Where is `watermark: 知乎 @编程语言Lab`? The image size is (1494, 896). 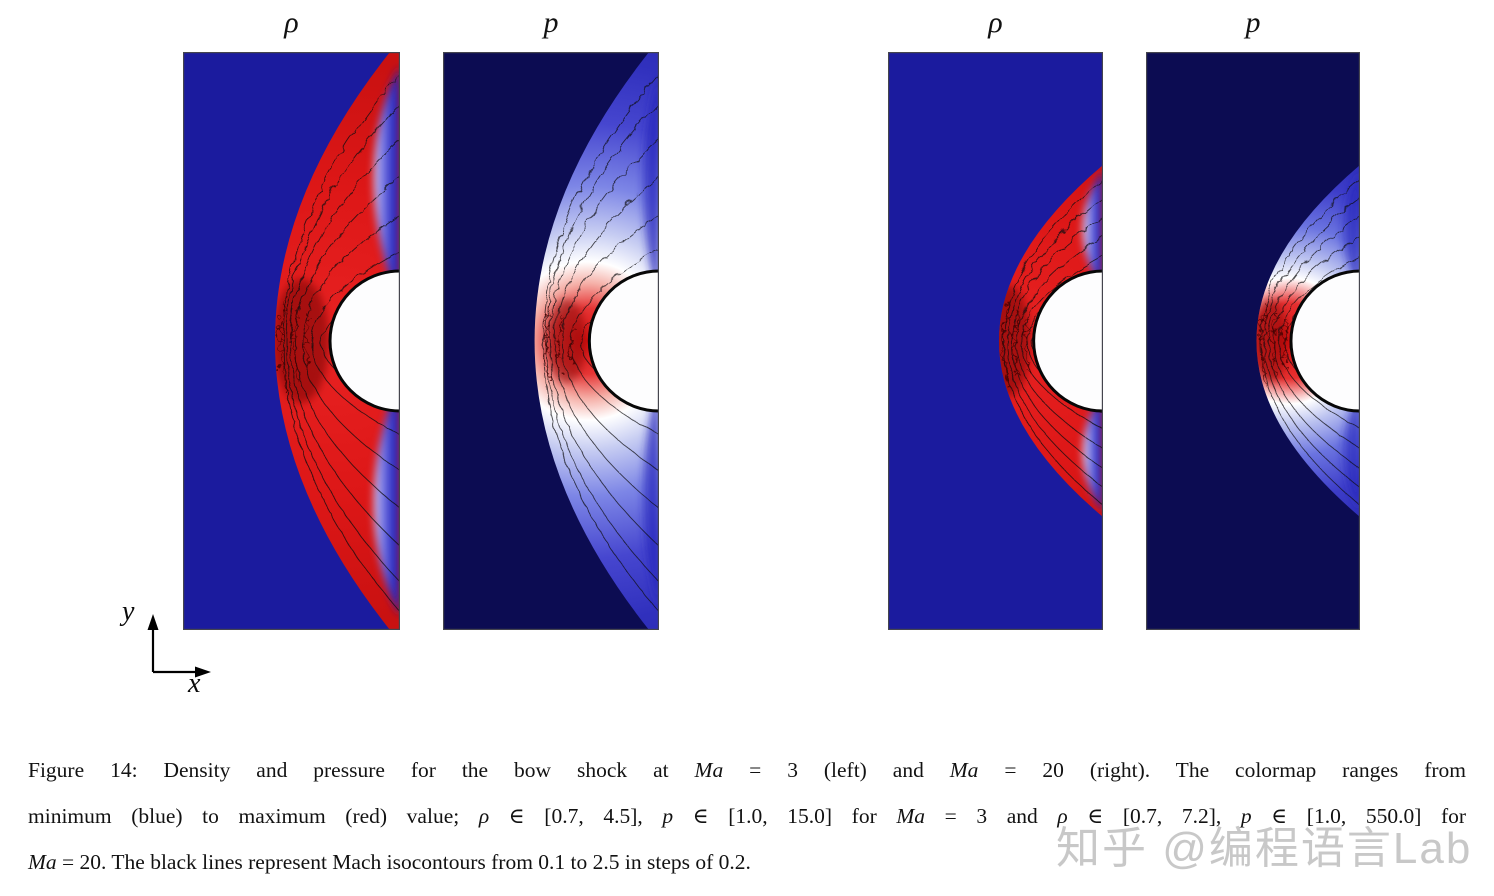 watermark: 知乎 @编程语言Lab is located at coordinates (1264, 848).